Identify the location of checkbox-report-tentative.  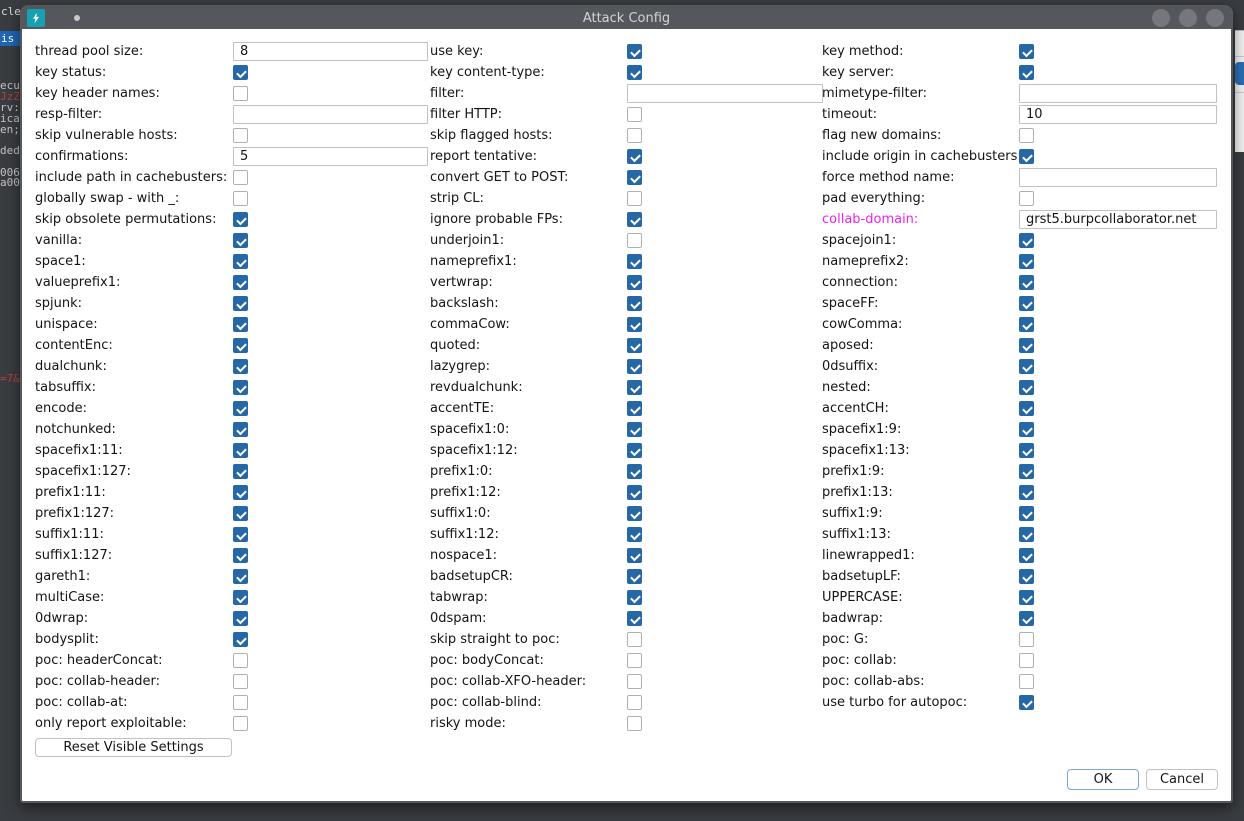
(634, 156).